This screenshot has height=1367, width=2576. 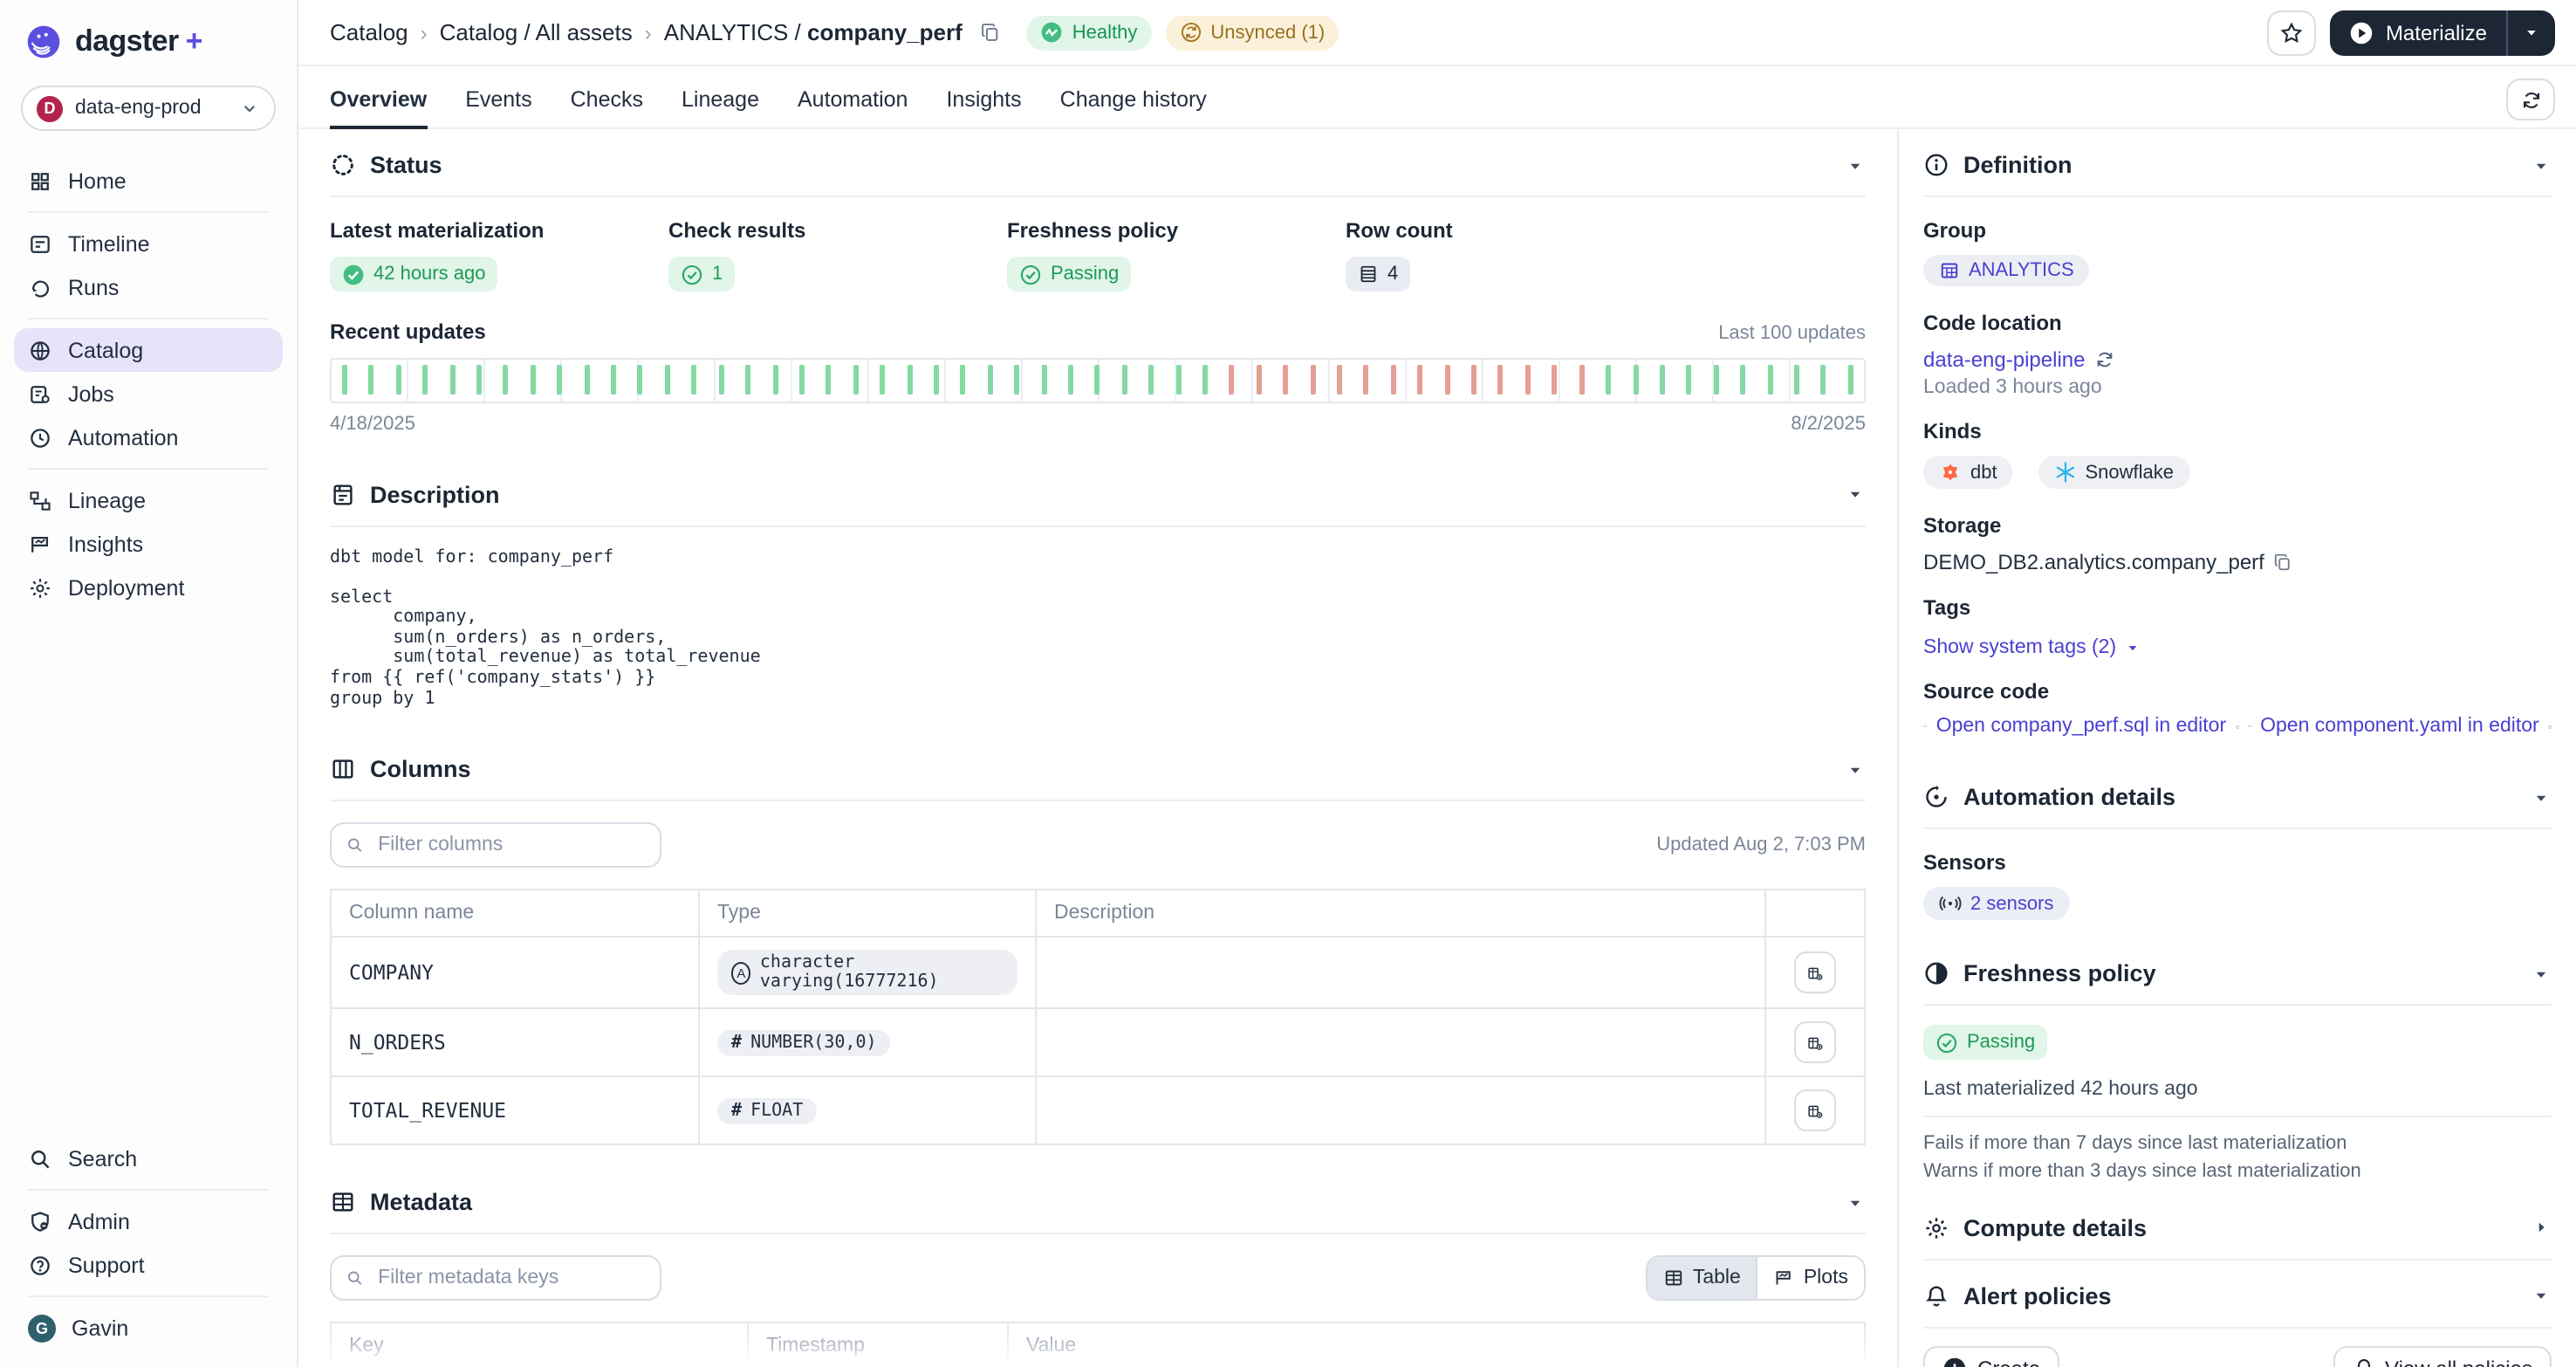 I want to click on open-sql-link: Open company_perf.sql in editor, so click(x=2081, y=726).